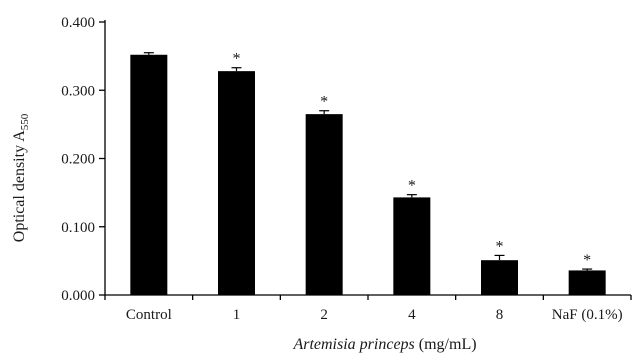 This screenshot has height=356, width=641. I want to click on y-axis-label: Optical density A550, so click(21, 177).